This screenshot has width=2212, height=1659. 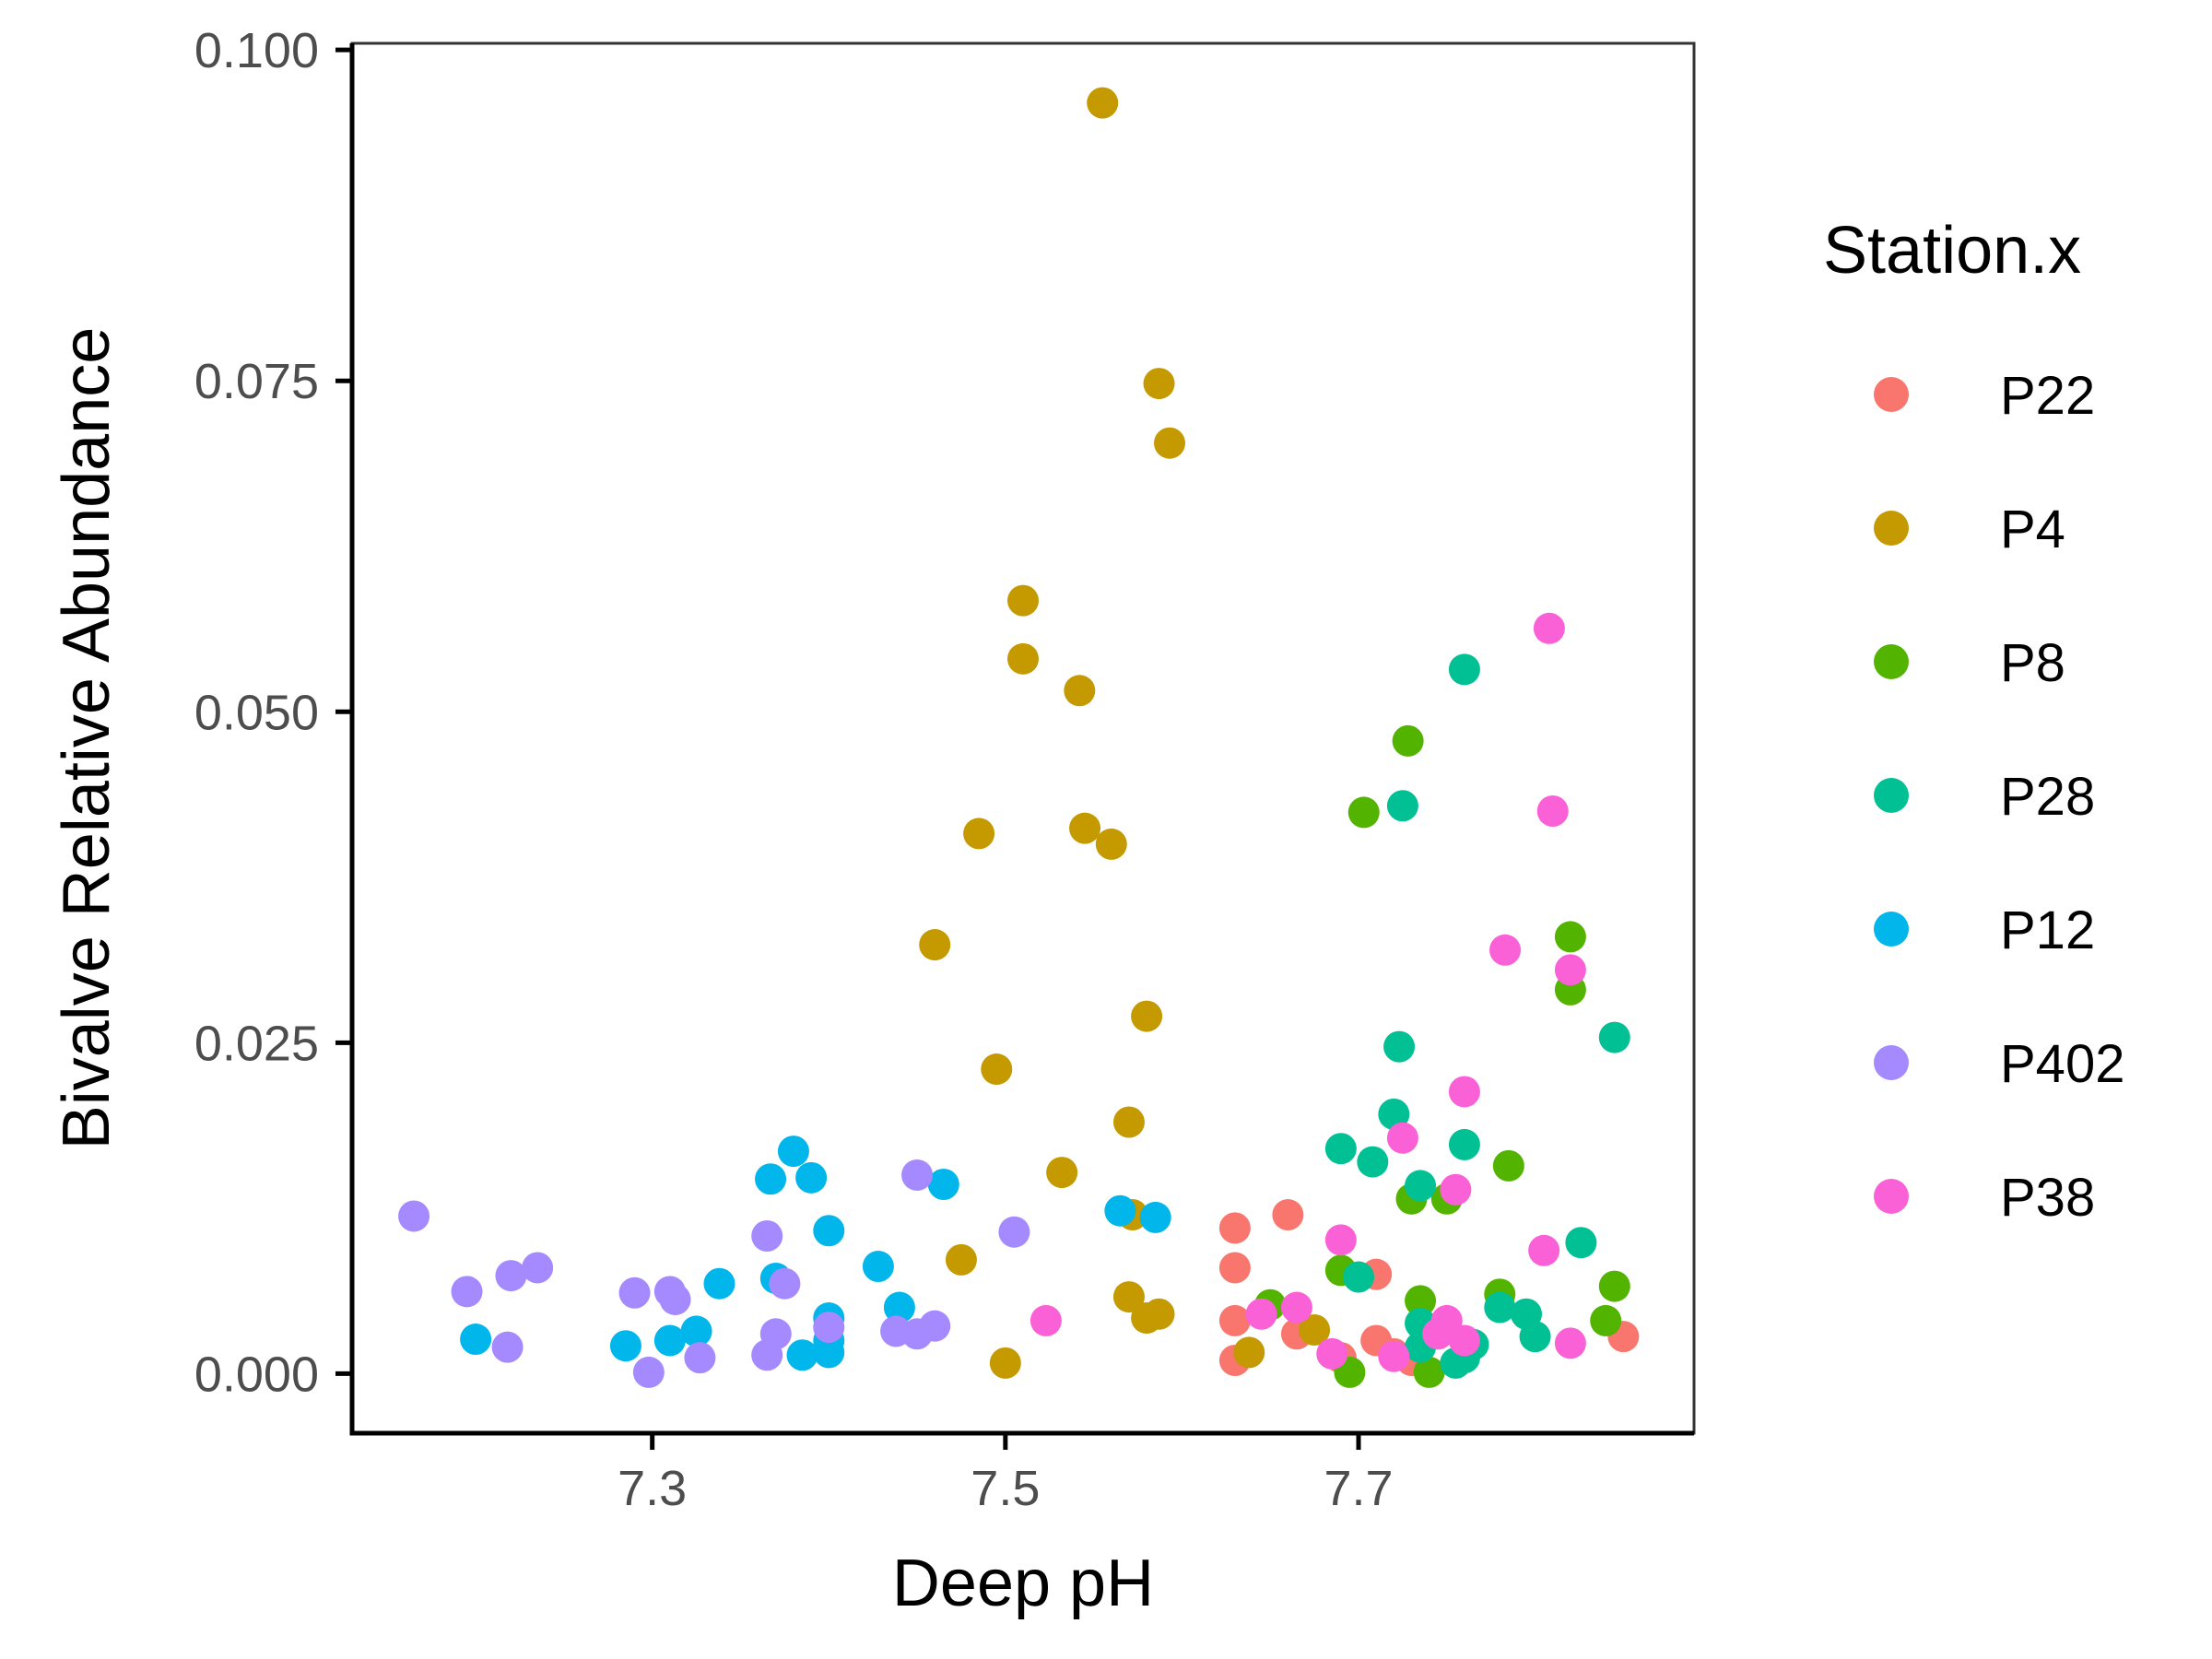 What do you see at coordinates (2047, 396) in the screenshot?
I see `legend-label-p22: P22` at bounding box center [2047, 396].